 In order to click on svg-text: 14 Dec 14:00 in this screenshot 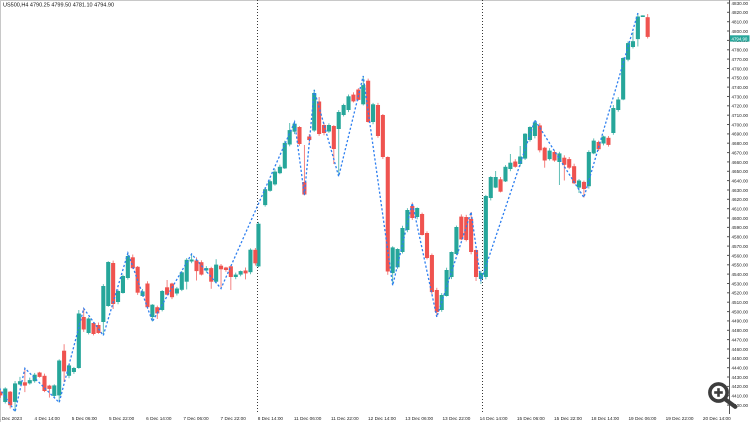, I will do `click(494, 418)`.